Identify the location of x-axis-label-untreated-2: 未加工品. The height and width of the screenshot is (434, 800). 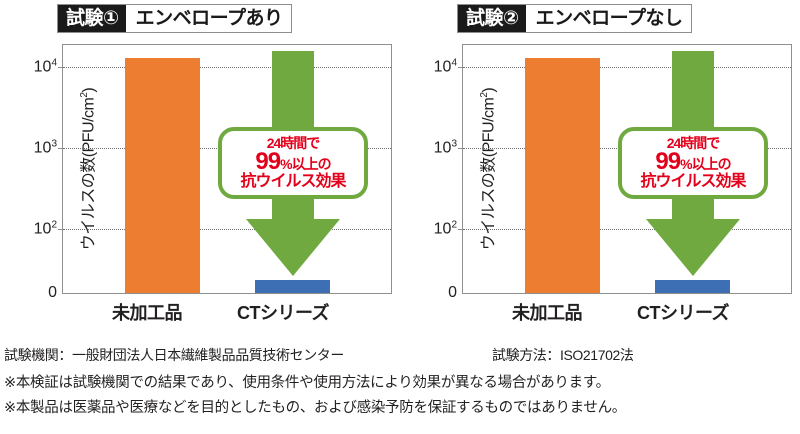
(547, 313).